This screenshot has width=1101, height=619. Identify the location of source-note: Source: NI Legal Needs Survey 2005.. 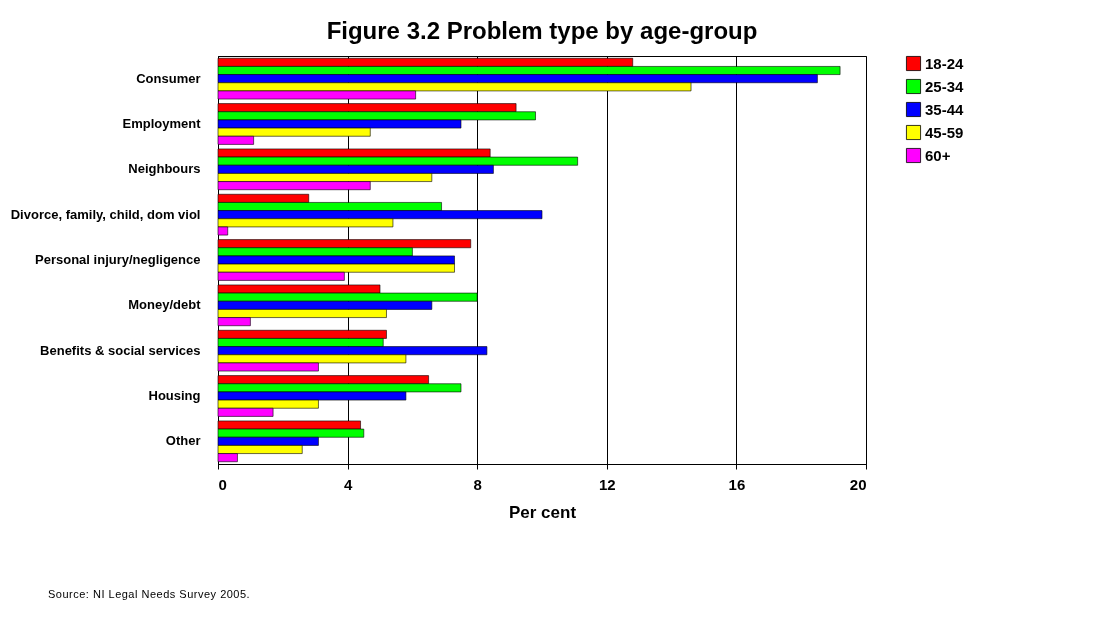
(149, 594).